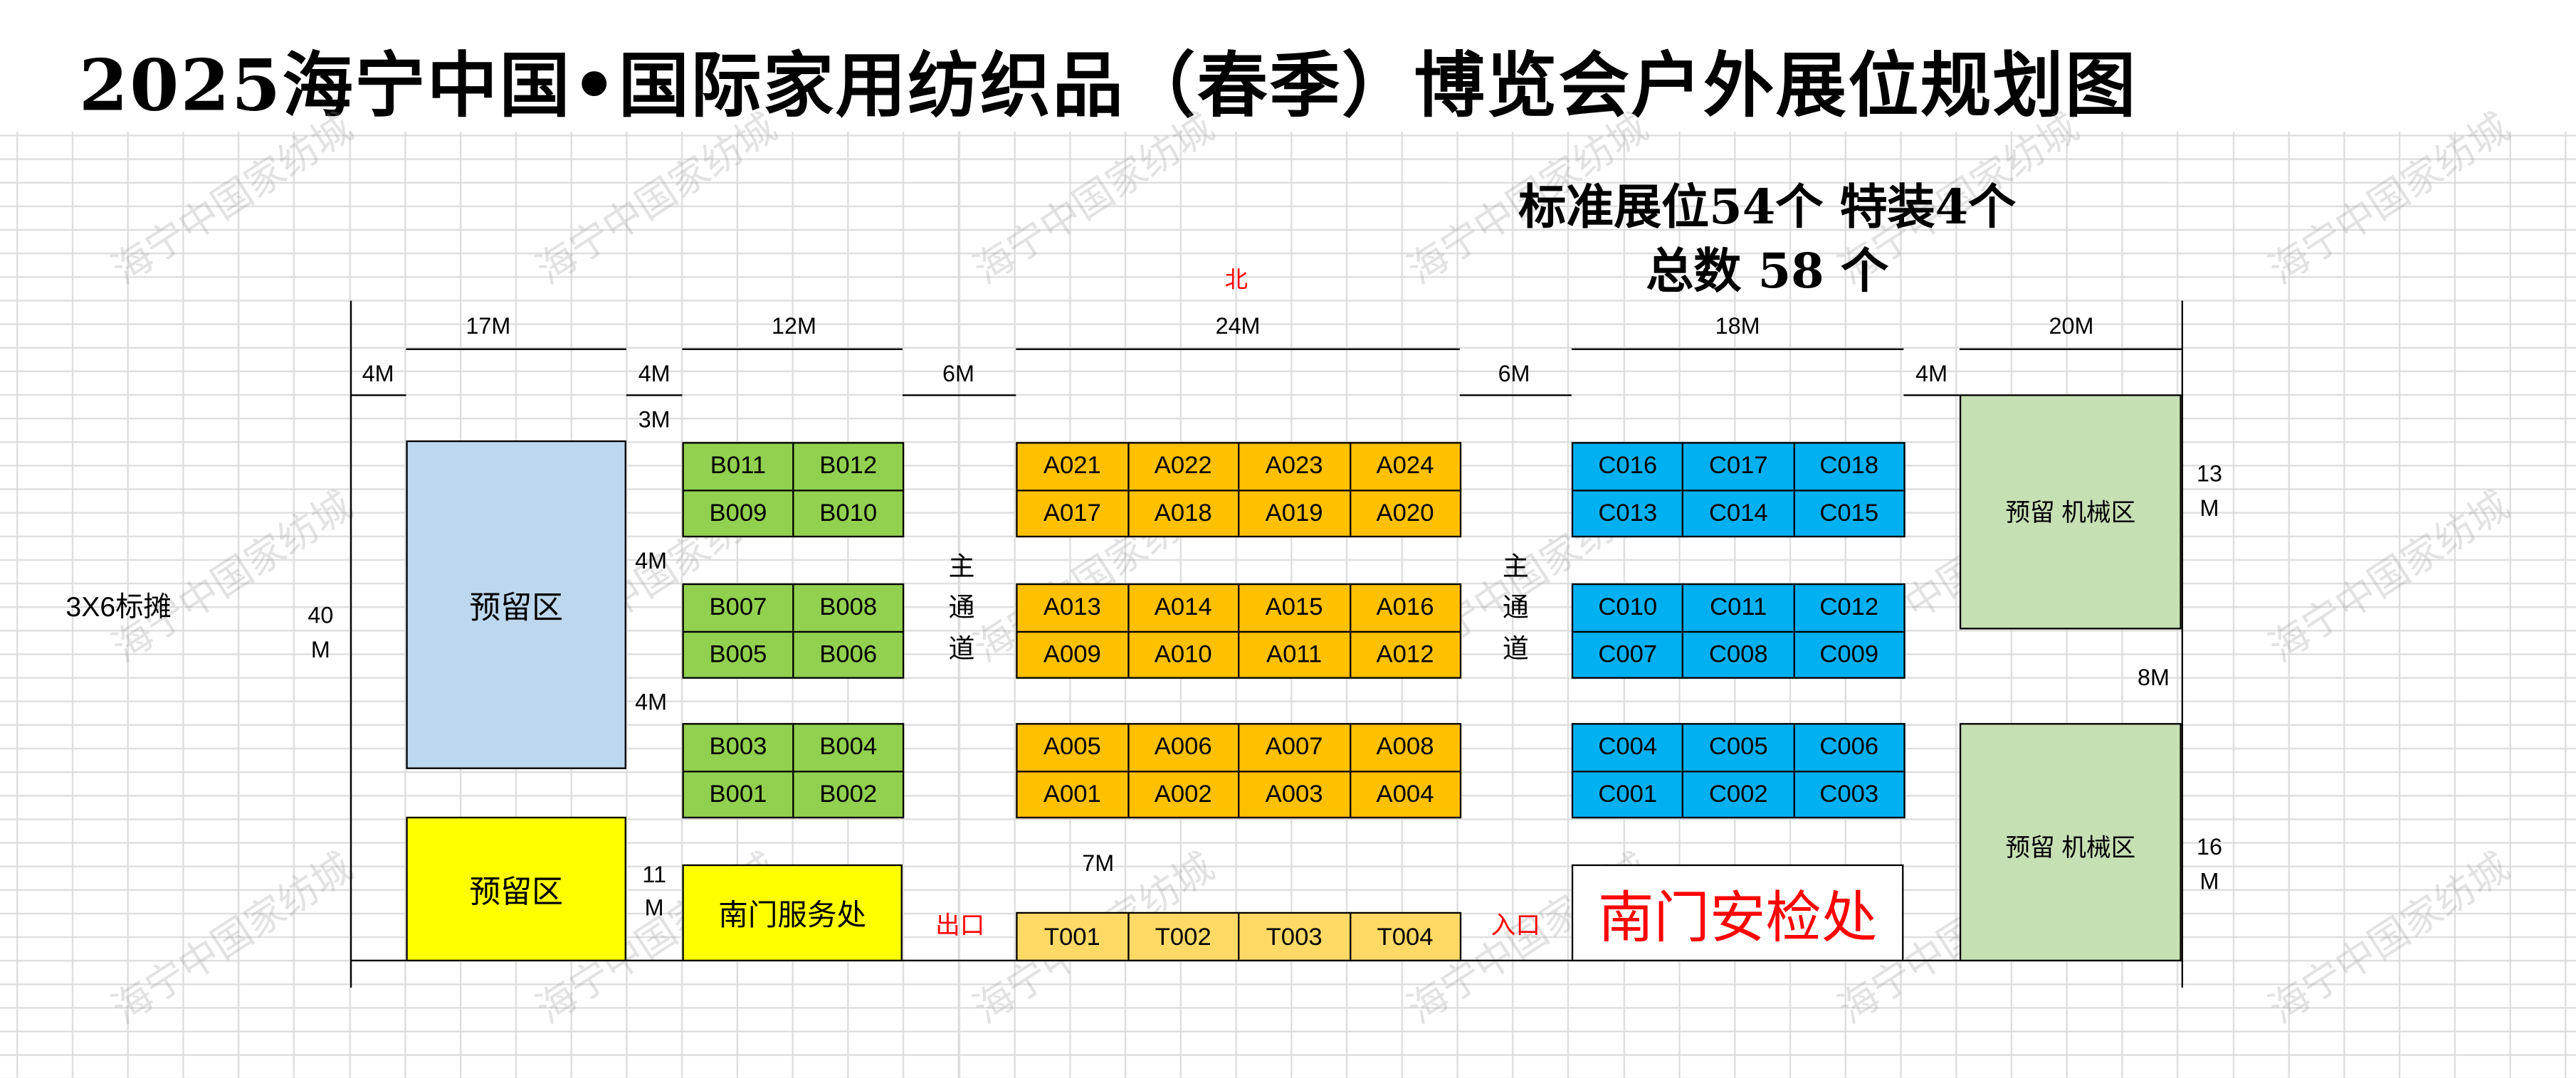 This screenshot has width=2576, height=1078. What do you see at coordinates (1627, 608) in the screenshot?
I see `booth-c010: C010` at bounding box center [1627, 608].